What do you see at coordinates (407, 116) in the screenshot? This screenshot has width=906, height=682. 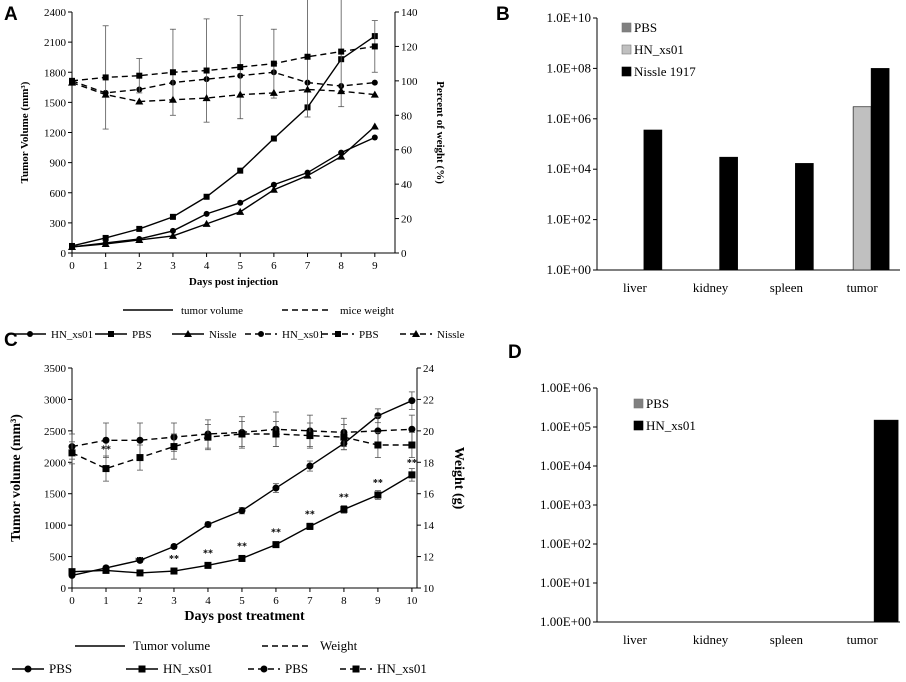 I see `a-y2tick-label: 80` at bounding box center [407, 116].